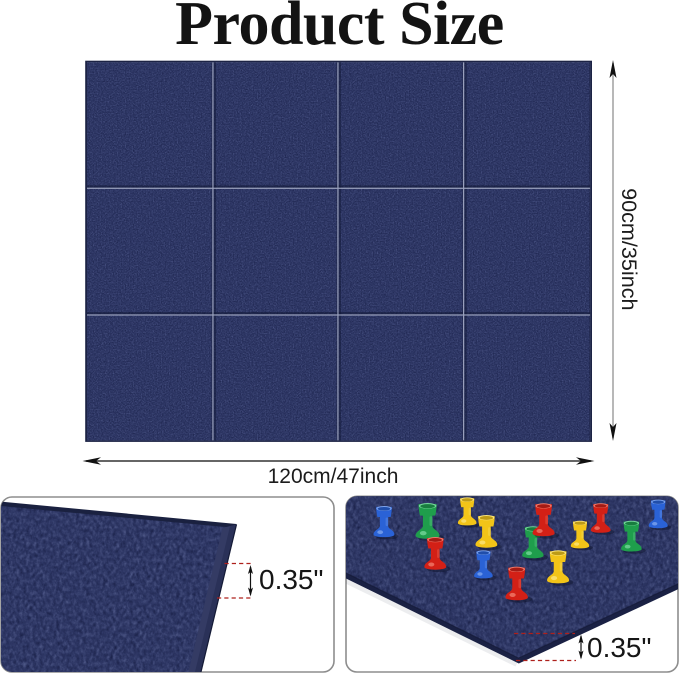  I want to click on svg-text: 120cm/47inch, so click(333, 476).